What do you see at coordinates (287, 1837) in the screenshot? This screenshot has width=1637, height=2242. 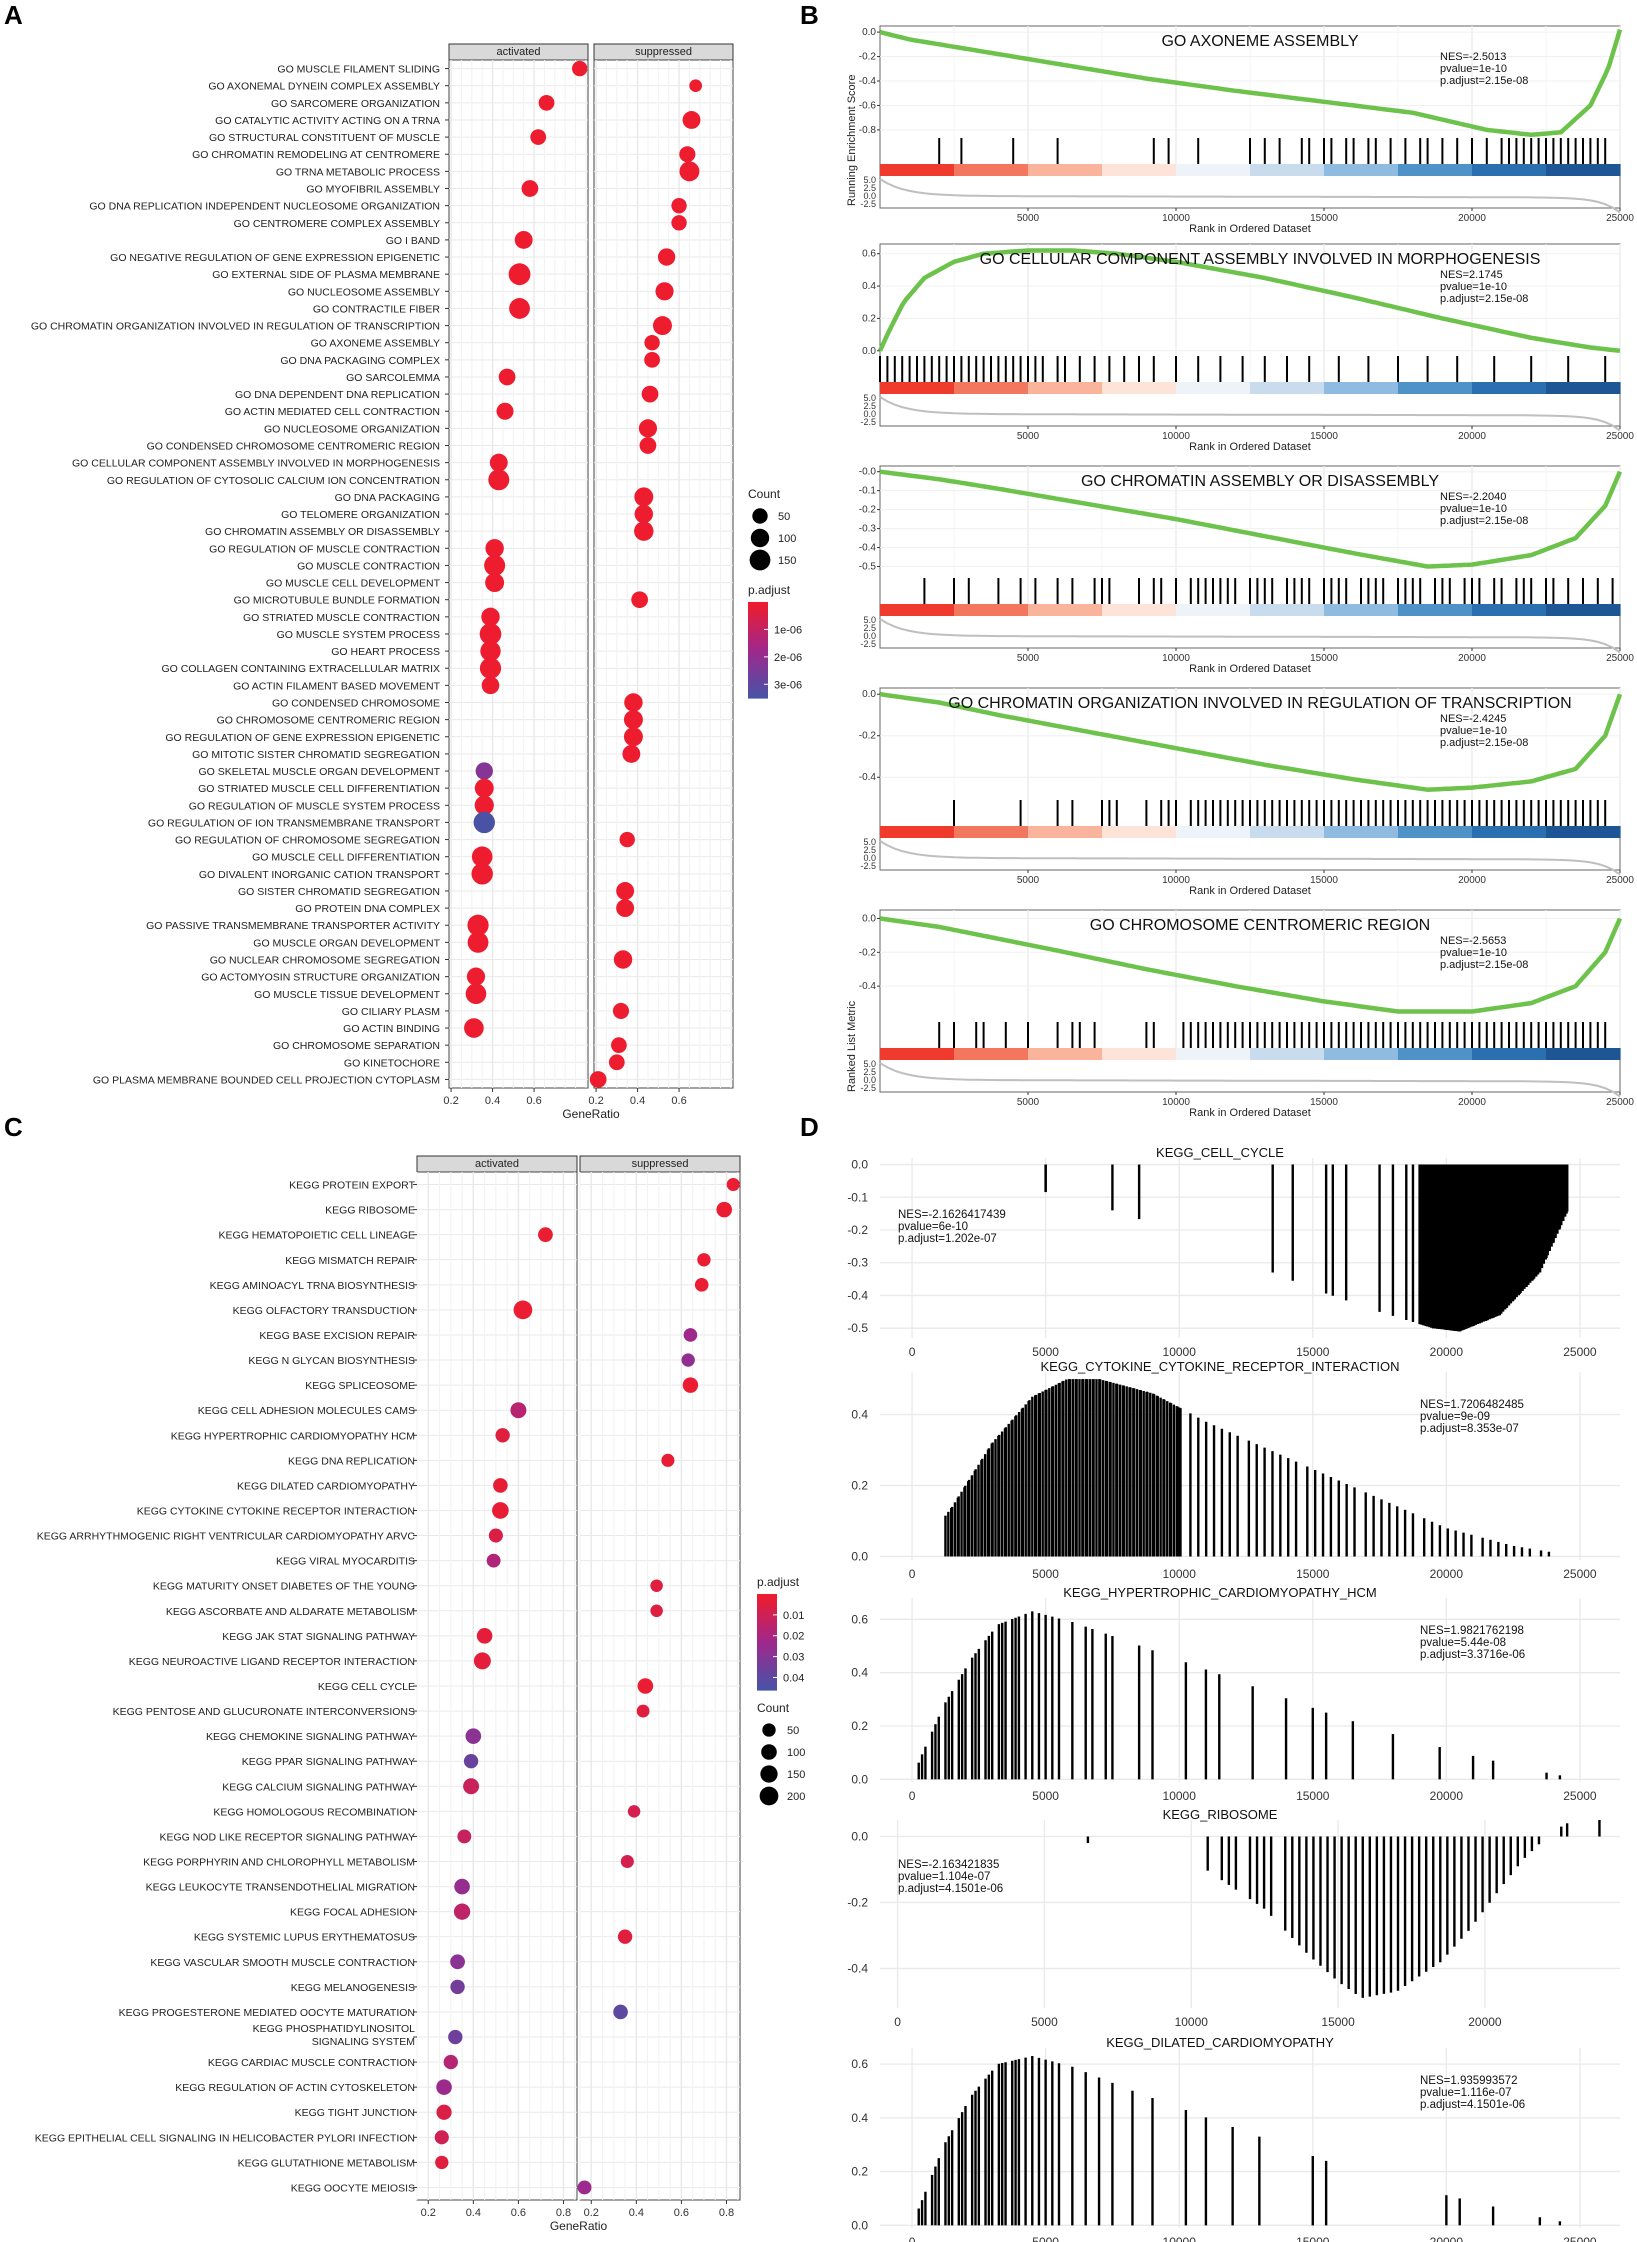 I see `panel-c-y-label: KEGG NOD LIKE RECEPTOR SIGNALING PATHWAY` at bounding box center [287, 1837].